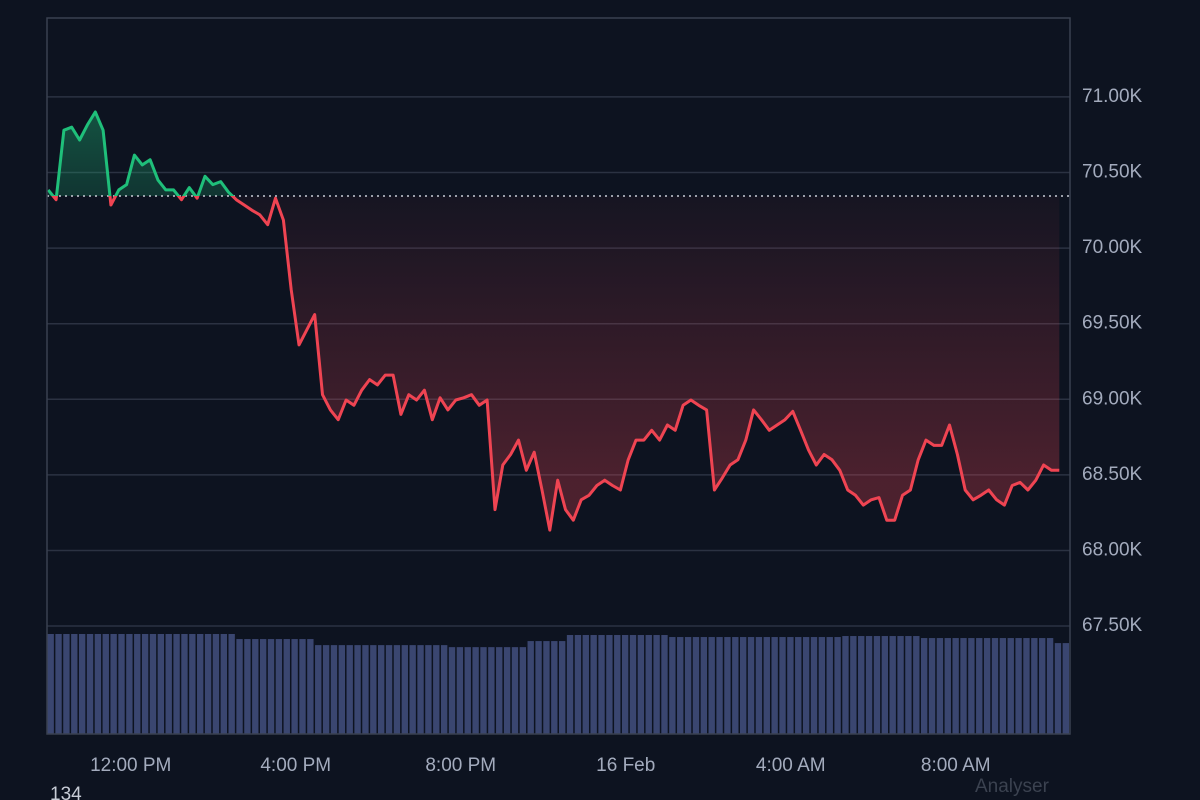  What do you see at coordinates (66, 792) in the screenshot?
I see `footer-left: 134` at bounding box center [66, 792].